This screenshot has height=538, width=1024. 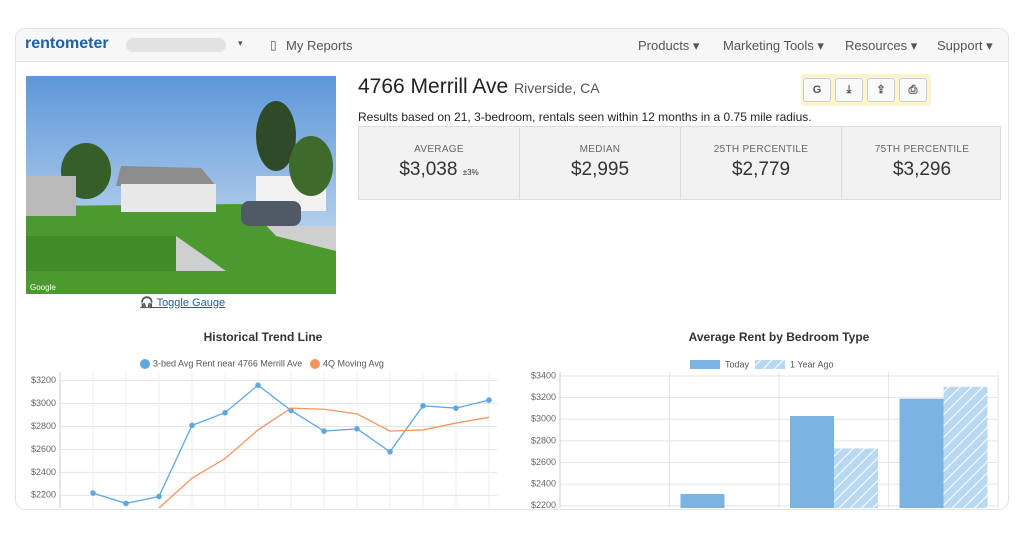 I want to click on stat-value-wrap: $3,038 ±3%, so click(x=439, y=170).